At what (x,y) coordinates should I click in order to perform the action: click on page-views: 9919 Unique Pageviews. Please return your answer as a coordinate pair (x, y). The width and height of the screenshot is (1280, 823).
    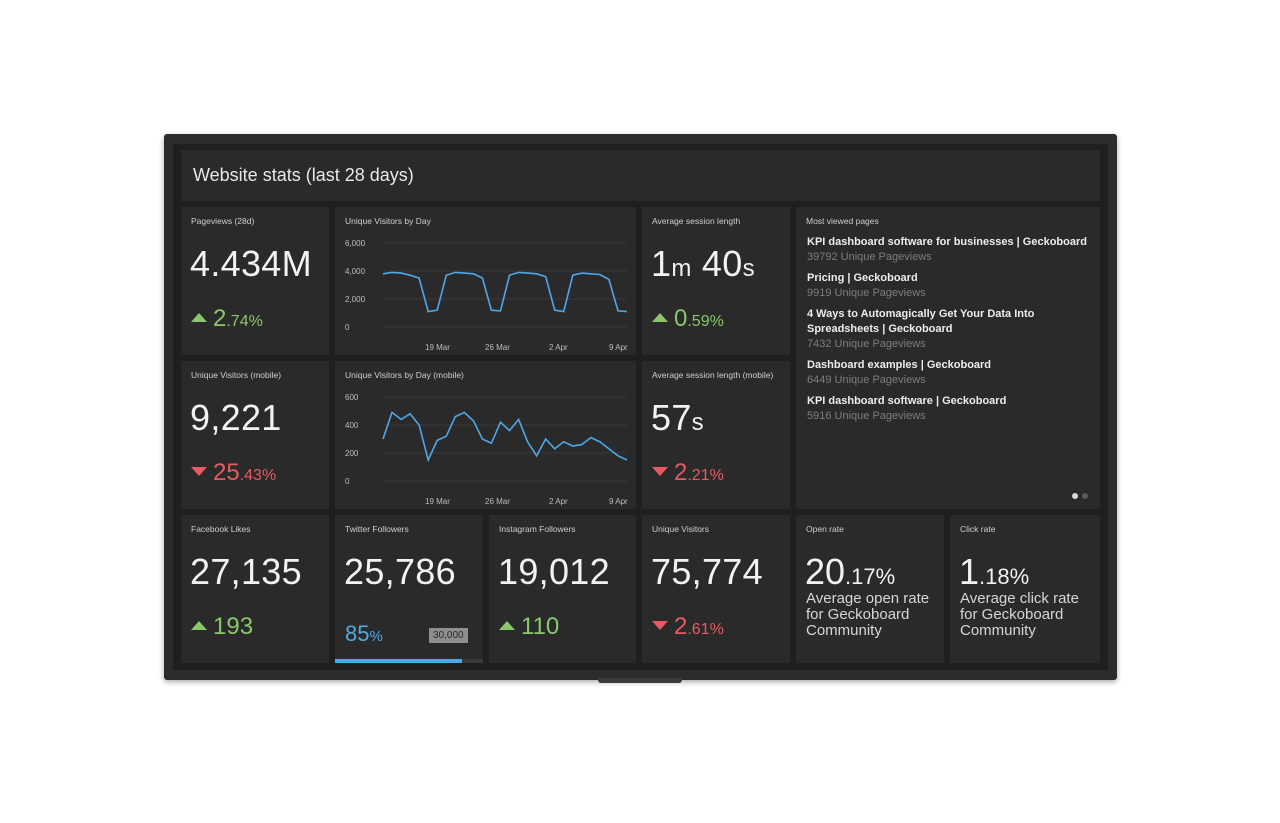
    Looking at the image, I should click on (866, 293).